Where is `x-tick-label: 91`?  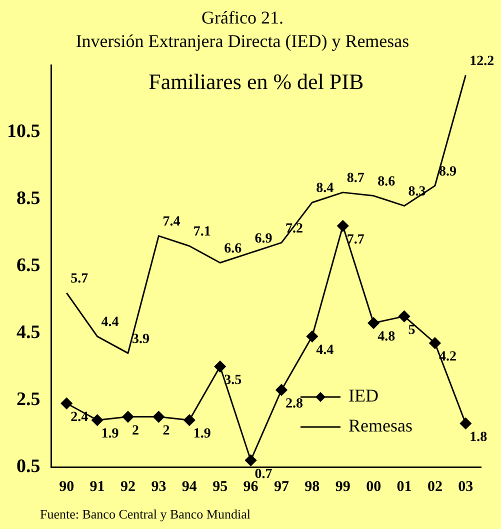
x-tick-label: 91 is located at coordinates (97, 486).